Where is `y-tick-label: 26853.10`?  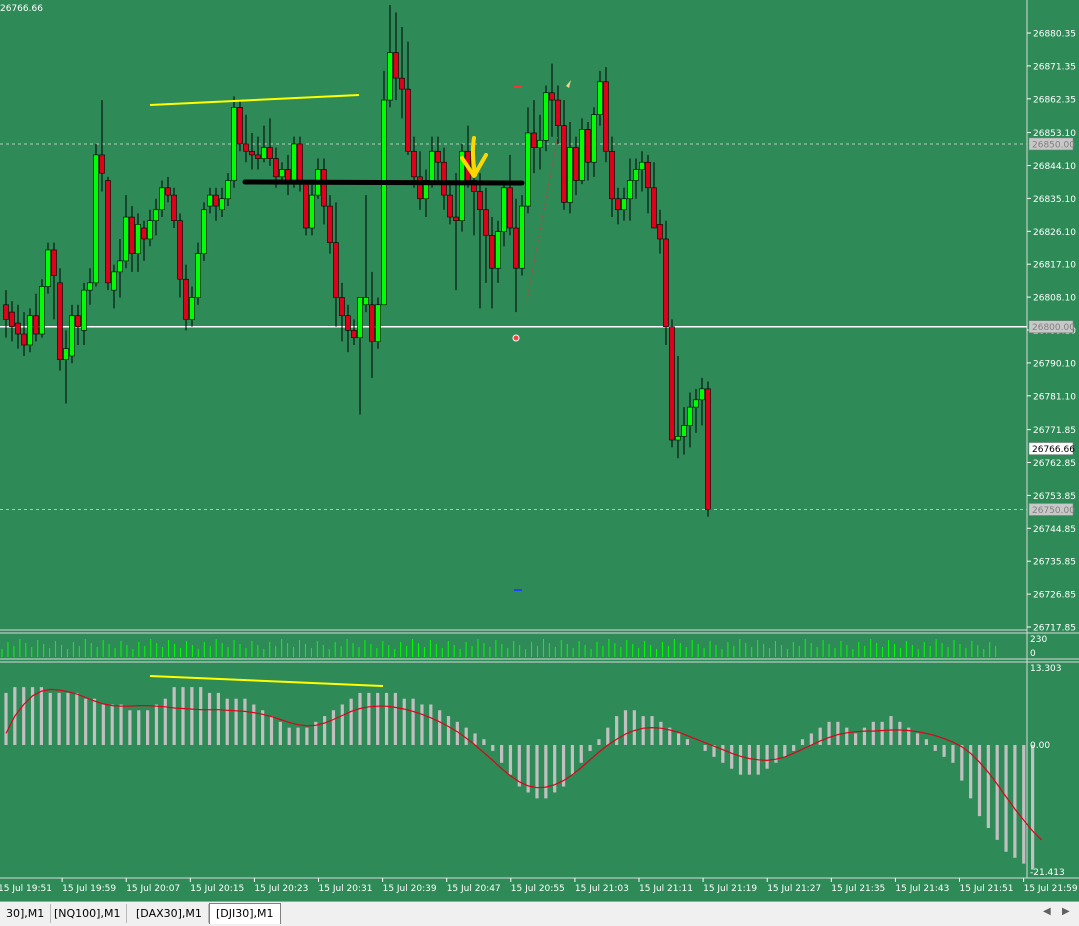
y-tick-label: 26853.10 is located at coordinates (1054, 134).